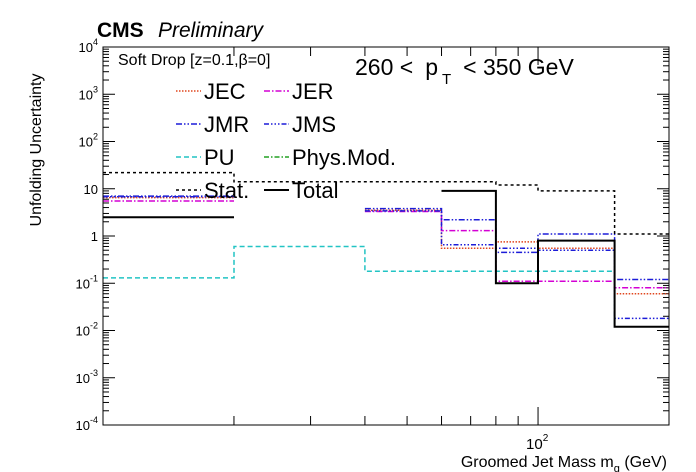  I want to click on legend-label-pu: PU, so click(219, 157).